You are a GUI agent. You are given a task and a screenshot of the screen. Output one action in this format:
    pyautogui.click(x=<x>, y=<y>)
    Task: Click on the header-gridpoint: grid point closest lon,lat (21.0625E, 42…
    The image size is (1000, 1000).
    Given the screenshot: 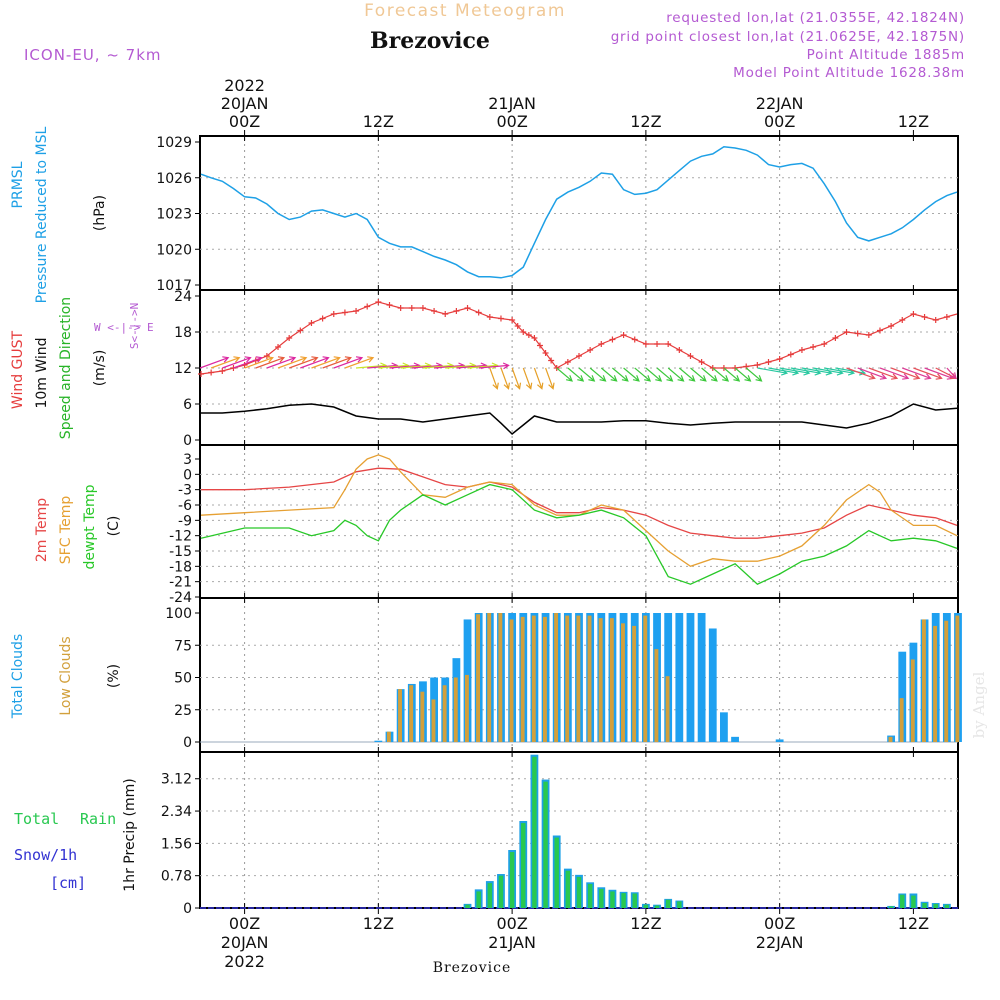 What is the action you would take?
    pyautogui.click(x=788, y=37)
    